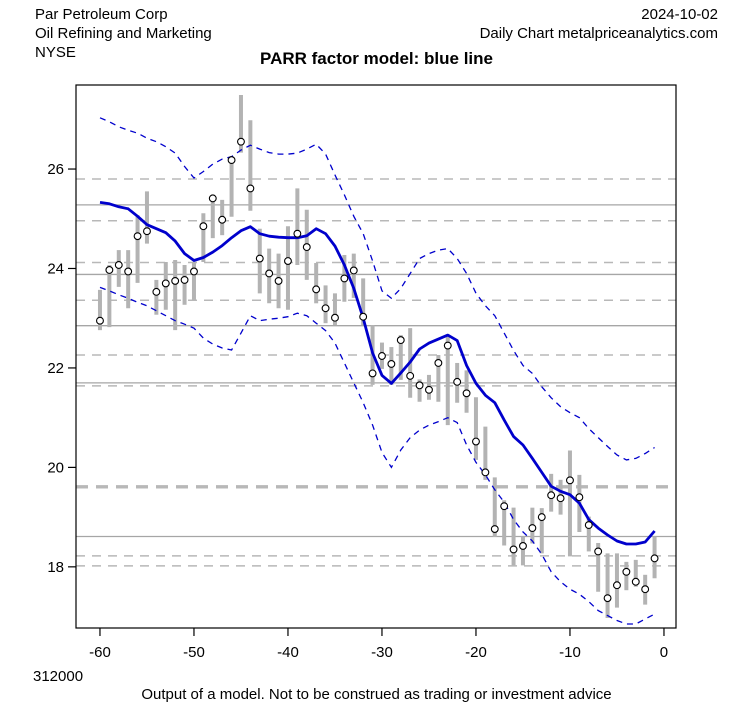 This screenshot has width=753, height=708. I want to click on x-tick-label: 0, so click(664, 652).